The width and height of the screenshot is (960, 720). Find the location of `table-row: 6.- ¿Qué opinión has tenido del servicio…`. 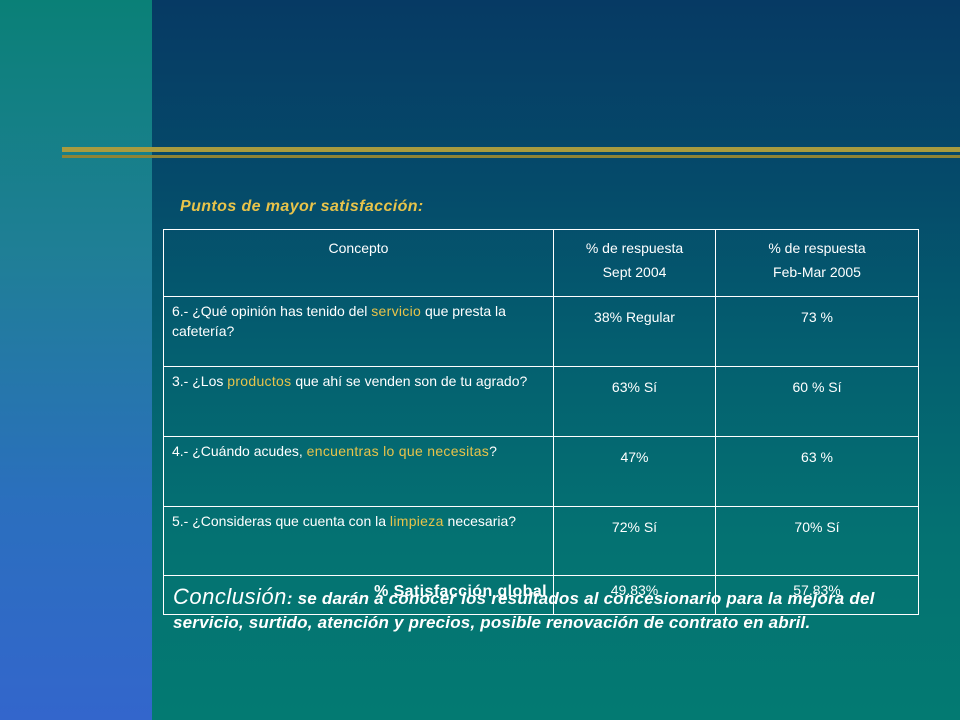

table-row: 6.- ¿Qué opinión has tenido del servicio… is located at coordinates (541, 331).